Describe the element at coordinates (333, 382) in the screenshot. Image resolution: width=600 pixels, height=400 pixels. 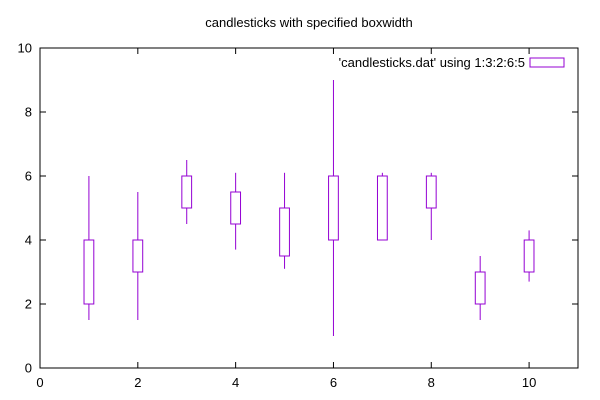
I see `x-tick-label: 6` at that location.